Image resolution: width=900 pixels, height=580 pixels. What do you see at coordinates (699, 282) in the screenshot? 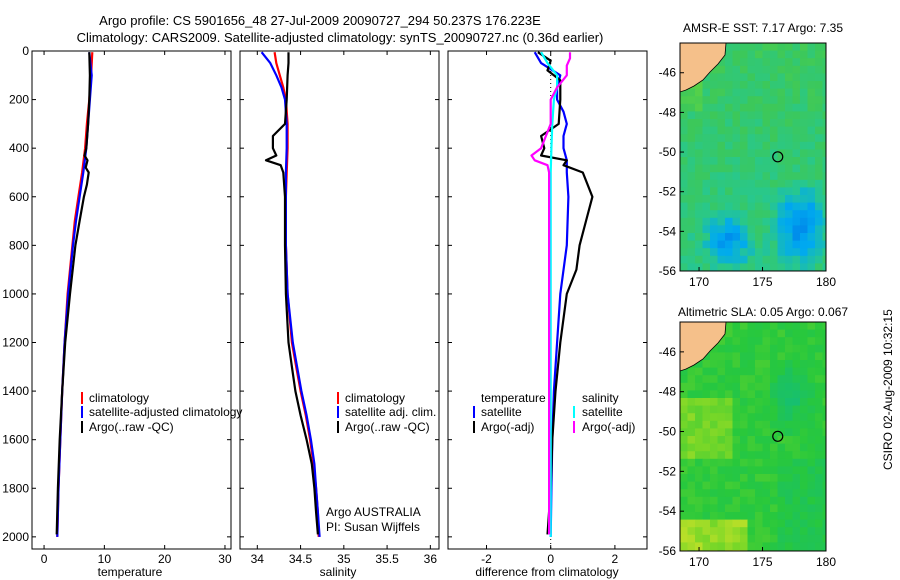
I see `map-x-tick-label: 170` at bounding box center [699, 282].